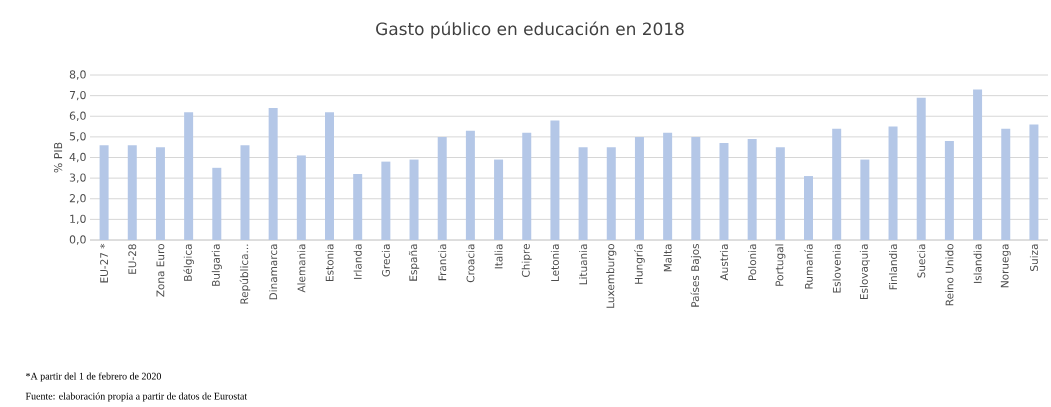 This screenshot has width=1051, height=407. I want to click on x-tick-label: Grecia, so click(385, 260).